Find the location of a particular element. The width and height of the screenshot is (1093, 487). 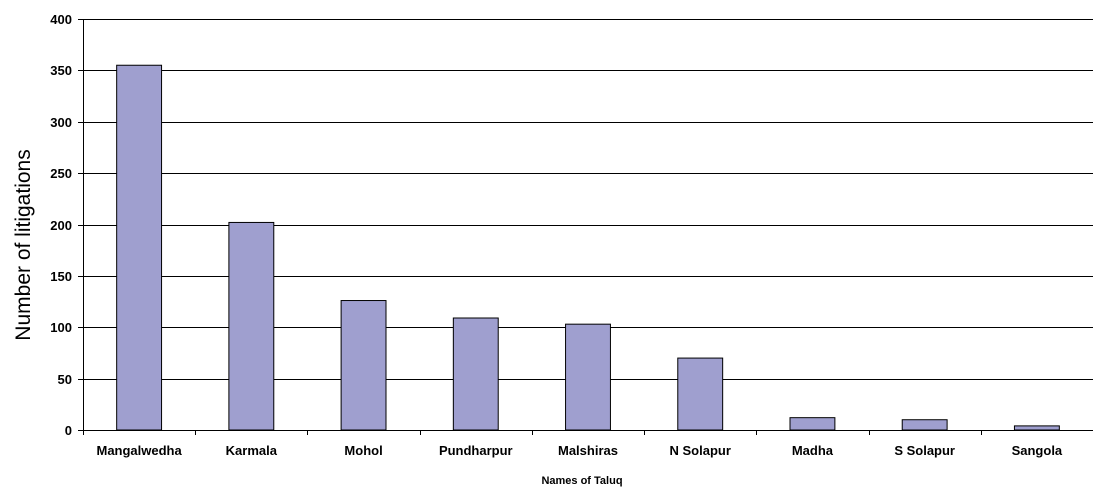

x-tick-label: N Solapur is located at coordinates (700, 450).